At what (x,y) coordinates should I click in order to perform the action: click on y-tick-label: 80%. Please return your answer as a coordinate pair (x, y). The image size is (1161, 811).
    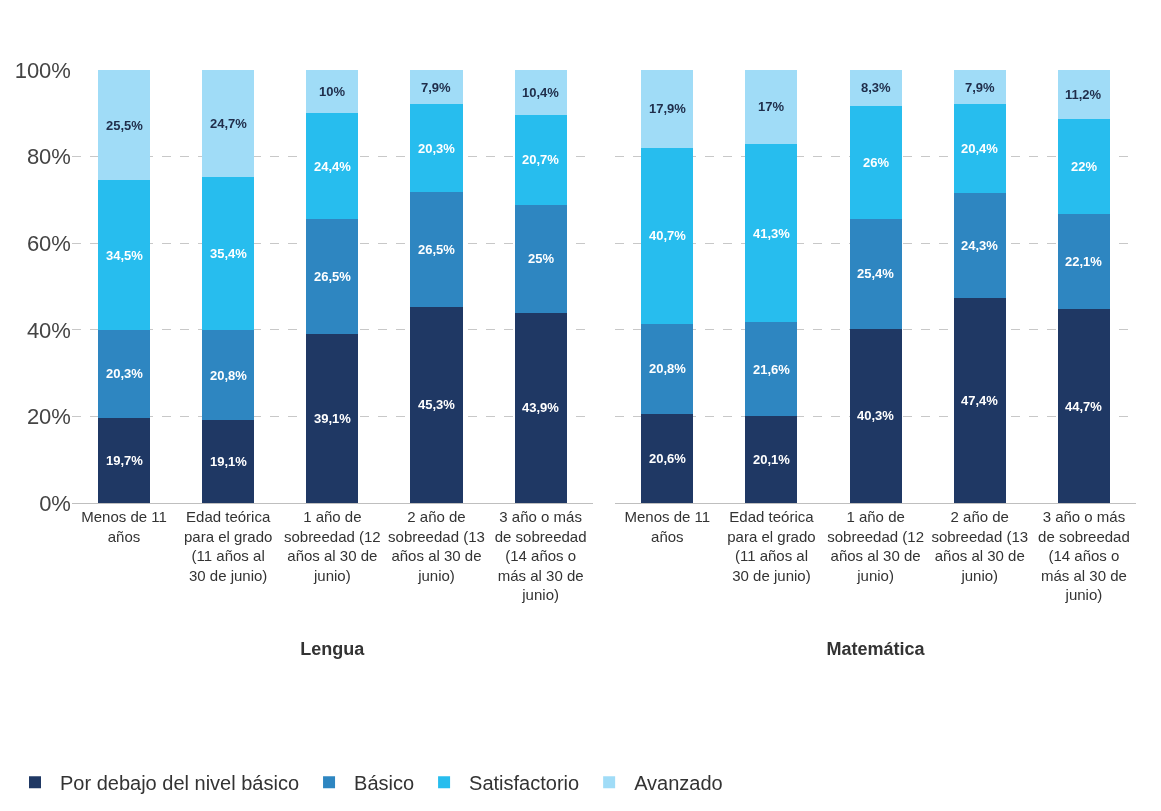
    Looking at the image, I should click on (48, 157).